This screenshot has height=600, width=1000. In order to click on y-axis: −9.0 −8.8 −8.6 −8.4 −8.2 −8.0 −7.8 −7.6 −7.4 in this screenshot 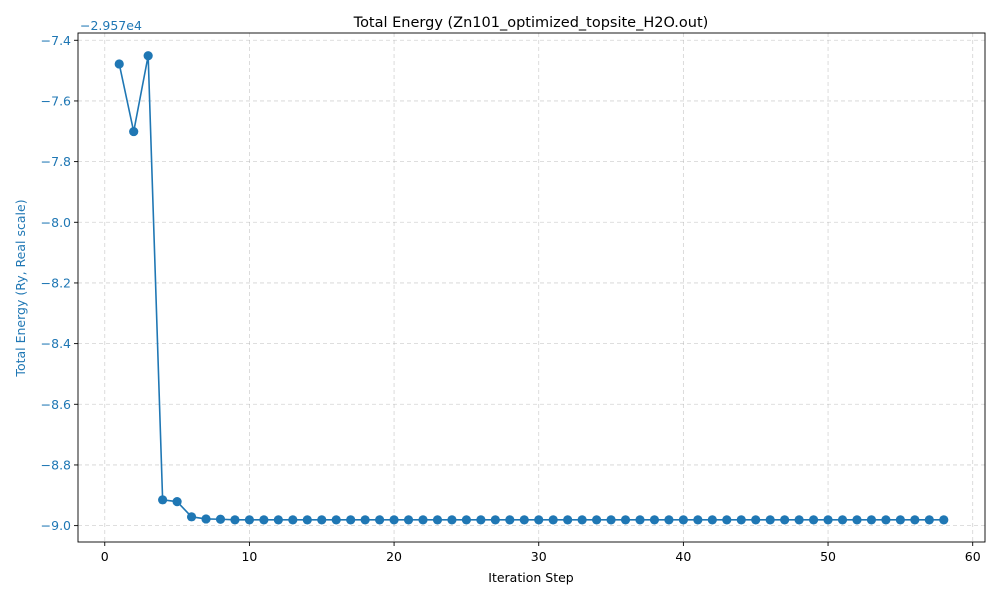, I will do `click(59, 283)`.